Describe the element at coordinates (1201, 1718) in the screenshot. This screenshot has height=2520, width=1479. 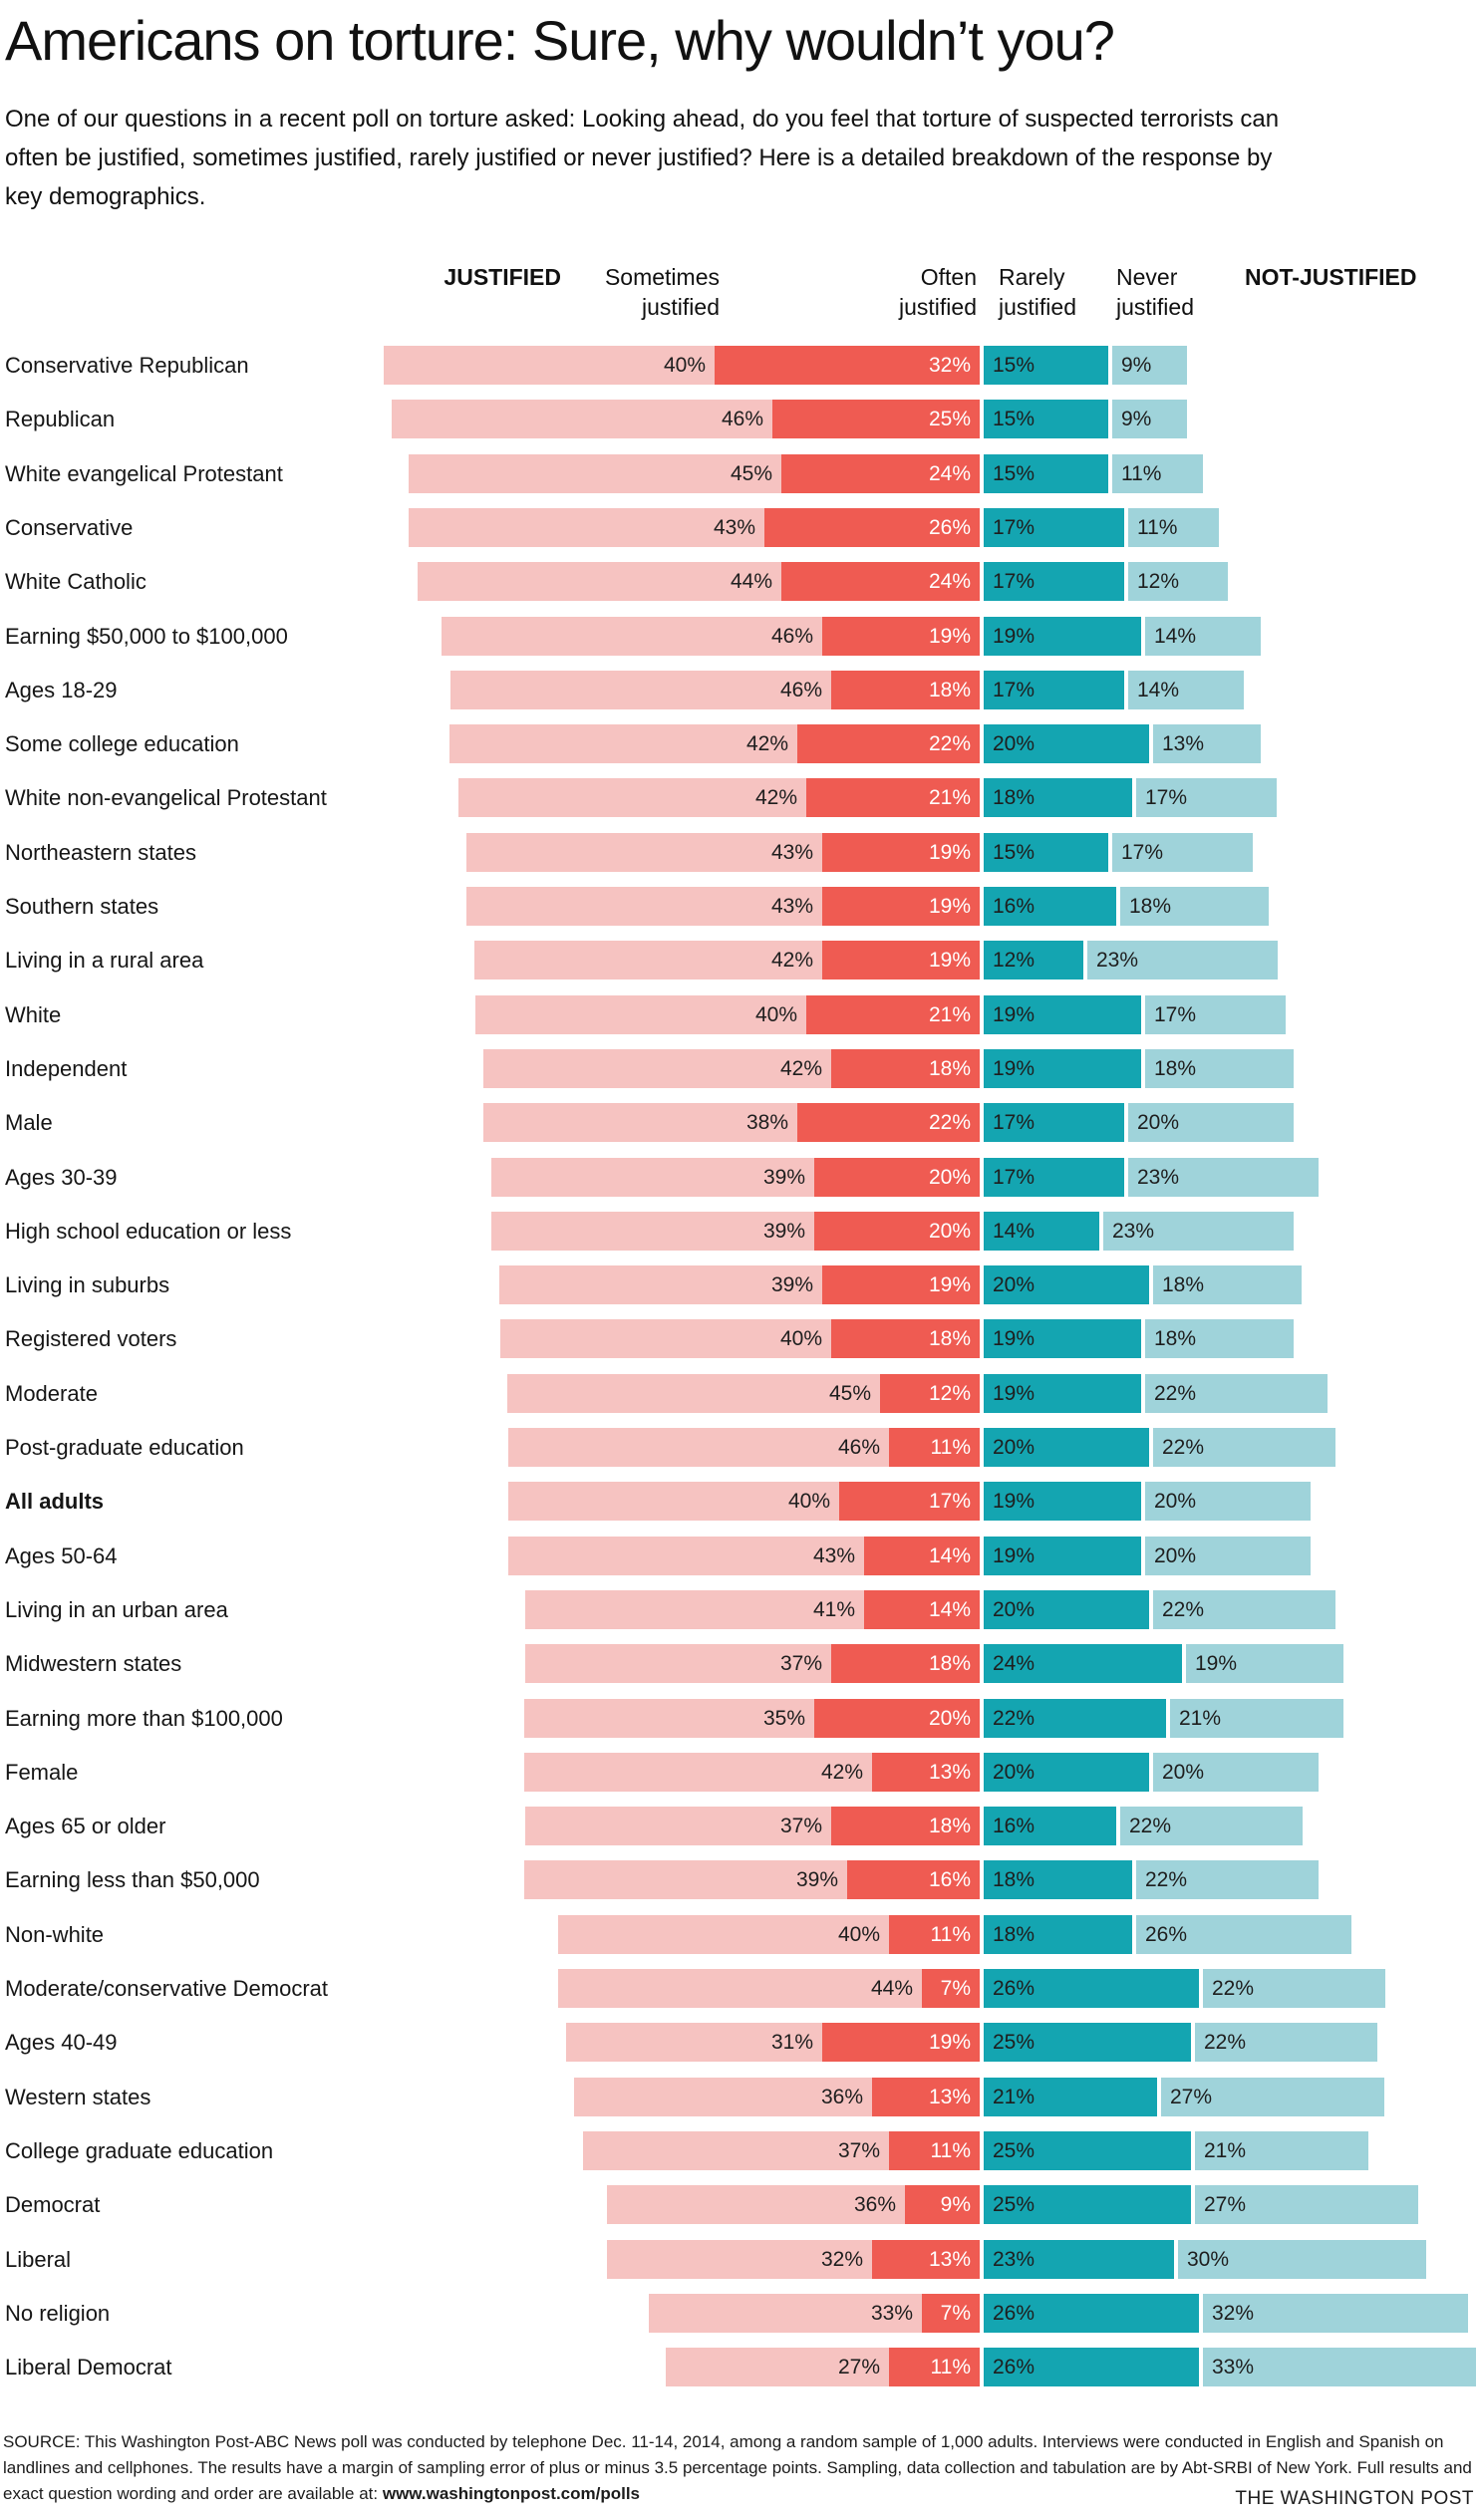
I see `value-label: 21%` at that location.